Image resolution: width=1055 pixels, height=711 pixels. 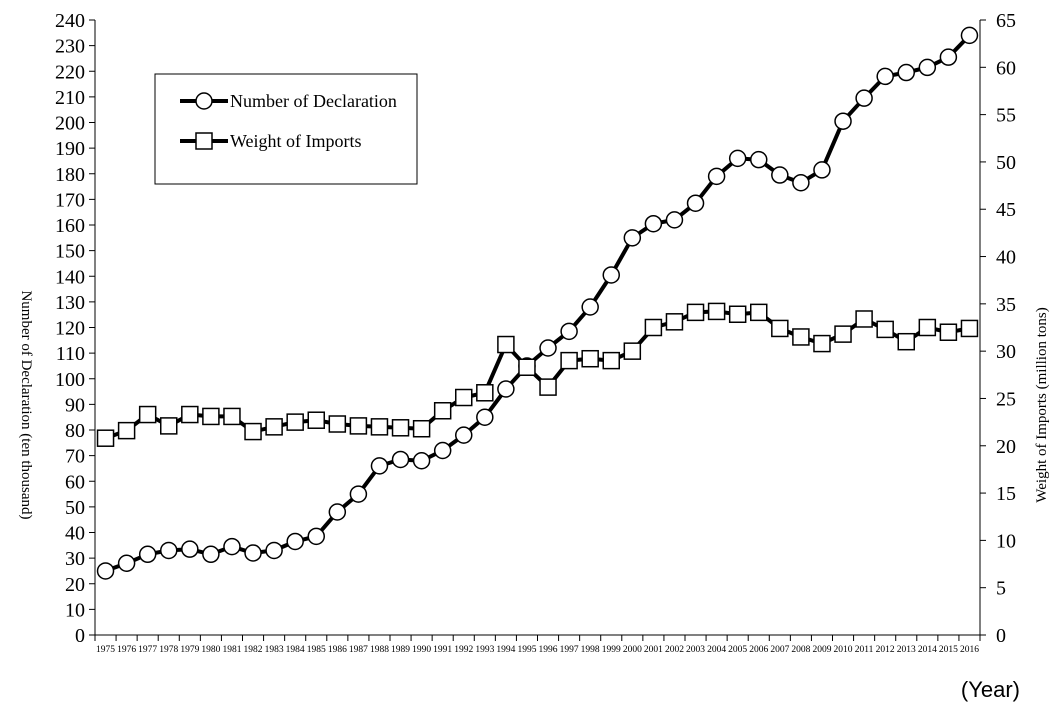 I want to click on x-tick-label: 1996, so click(x=548, y=650).